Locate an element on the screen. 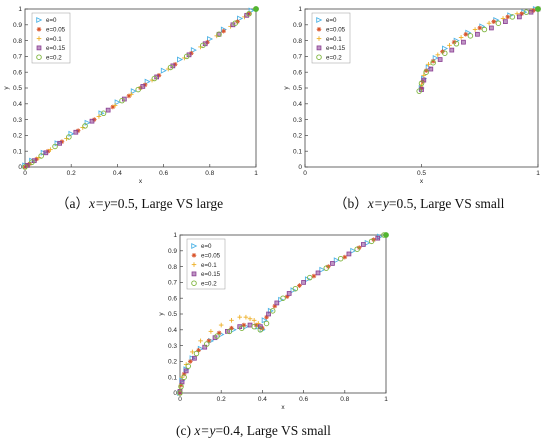 Image resolution: width=550 pixels, height=447 pixels. y-tick-label: 0 is located at coordinates (300, 167).